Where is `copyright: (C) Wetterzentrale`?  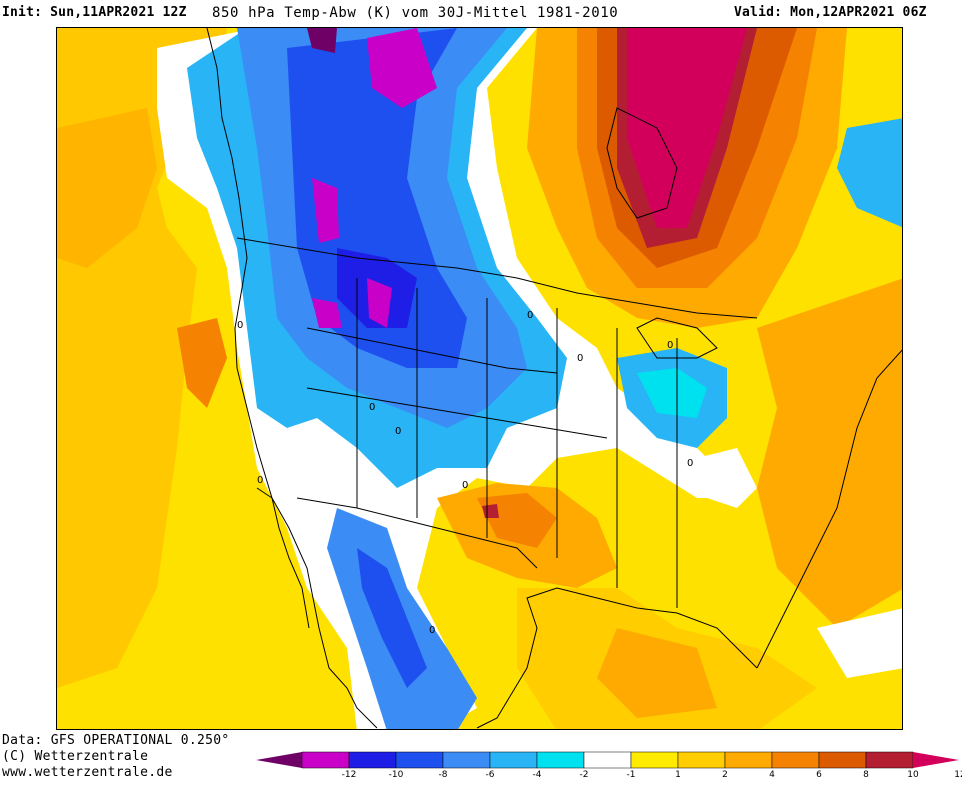
copyright: (C) Wetterzentrale is located at coordinates (75, 756).